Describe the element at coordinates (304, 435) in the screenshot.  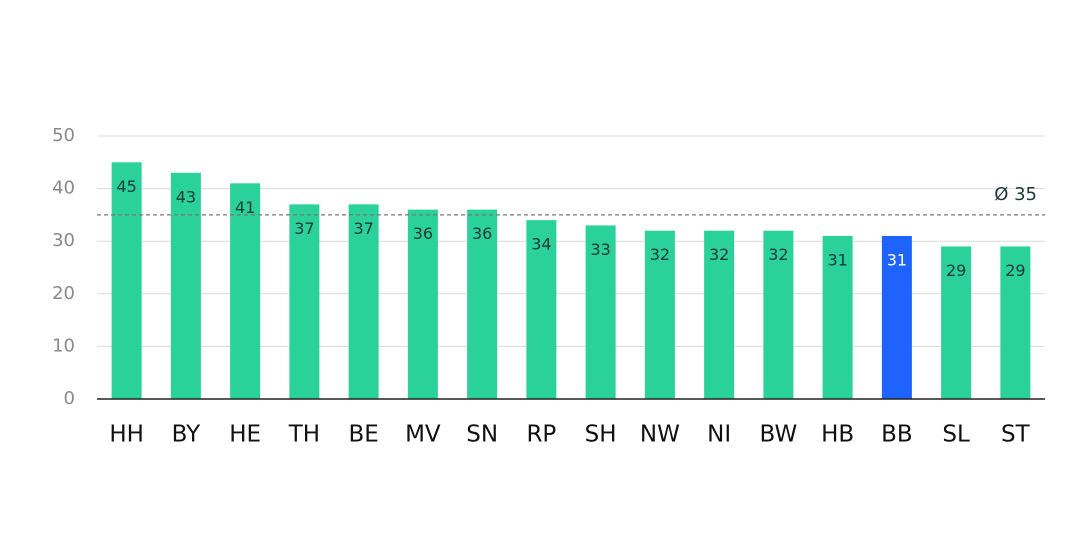
I see `x-tick-label: TH` at that location.